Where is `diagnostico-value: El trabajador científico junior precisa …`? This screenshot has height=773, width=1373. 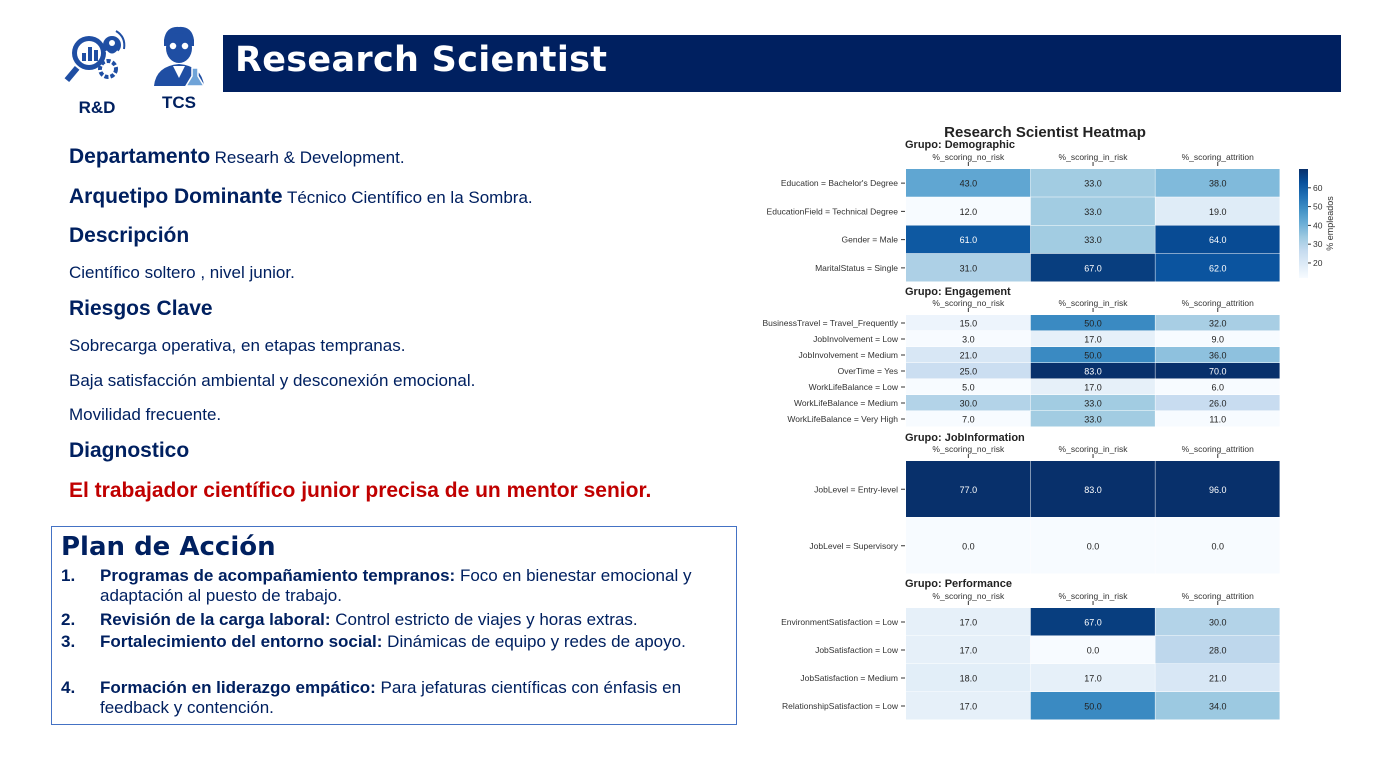
diagnostico-value: El trabajador científico junior precisa … is located at coordinates (360, 490).